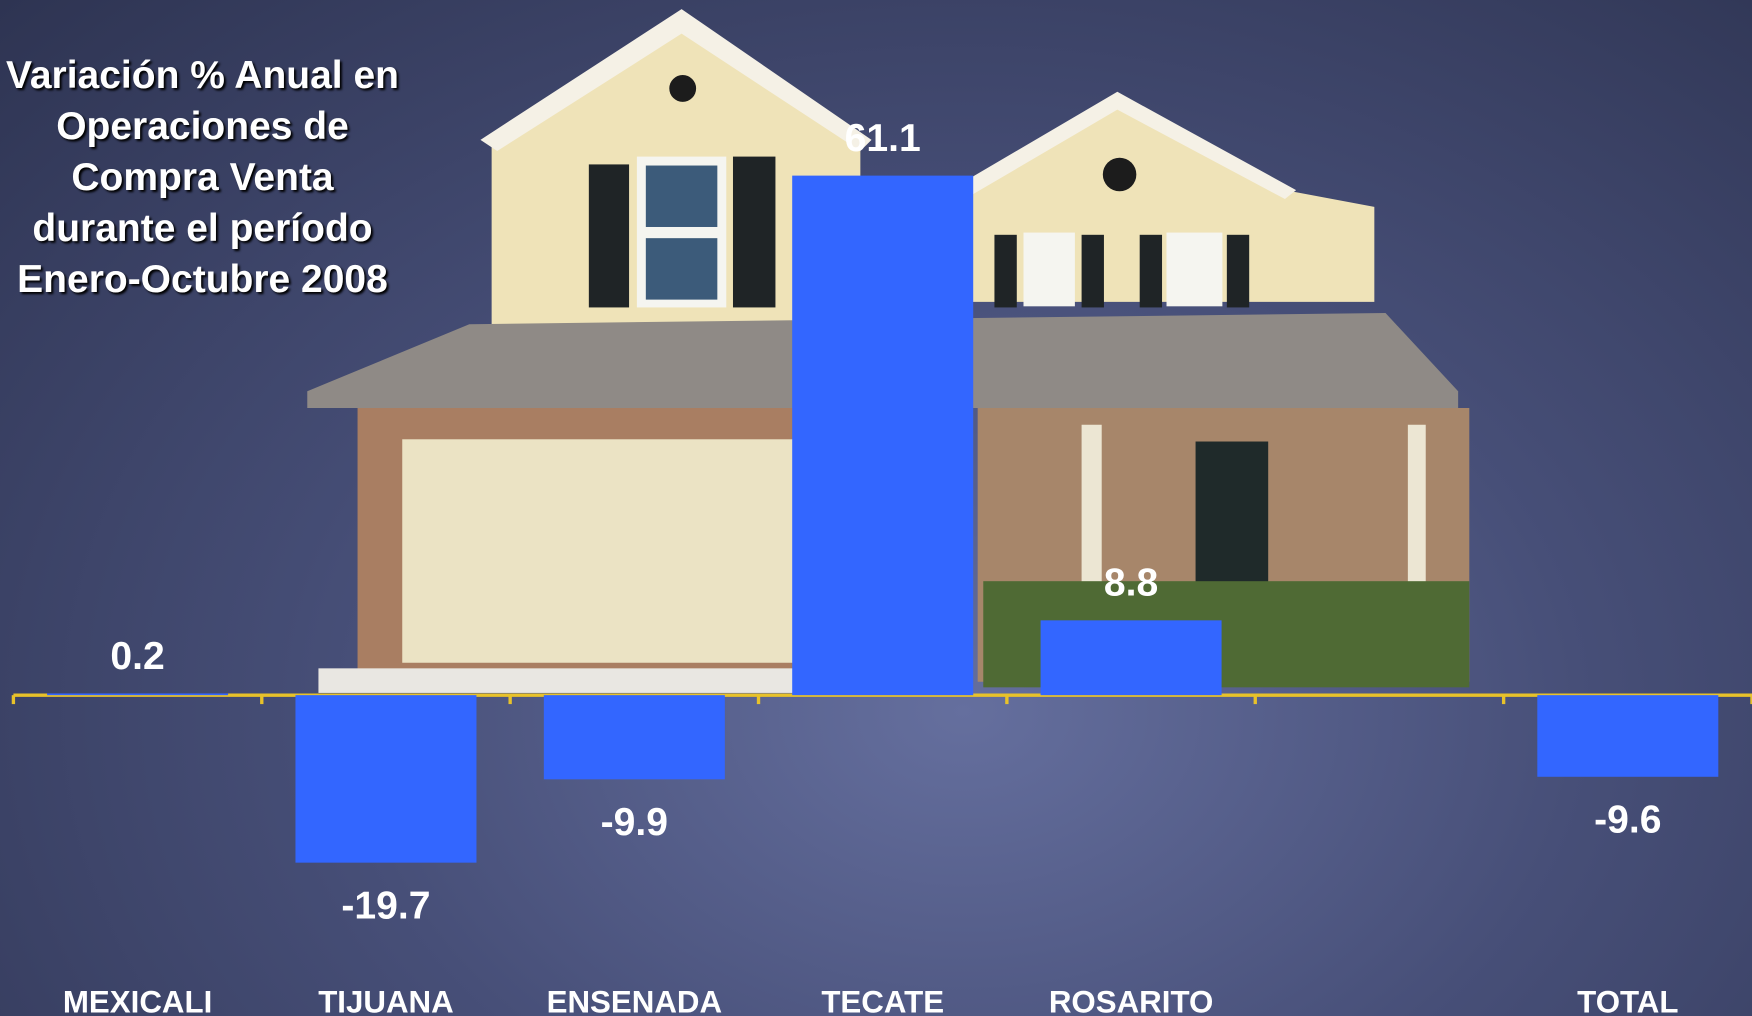 This screenshot has width=1752, height=1016. I want to click on data-label: -19.7, so click(385, 906).